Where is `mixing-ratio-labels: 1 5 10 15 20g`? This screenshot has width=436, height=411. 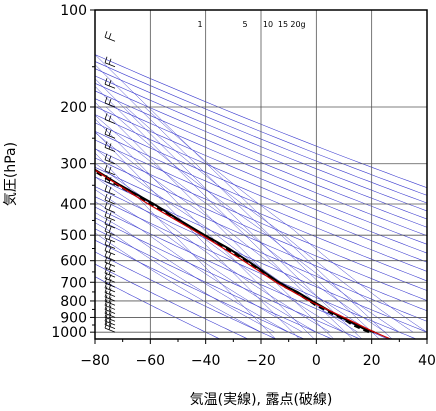 mixing-ratio-labels: 1 5 10 15 20g is located at coordinates (251, 24).